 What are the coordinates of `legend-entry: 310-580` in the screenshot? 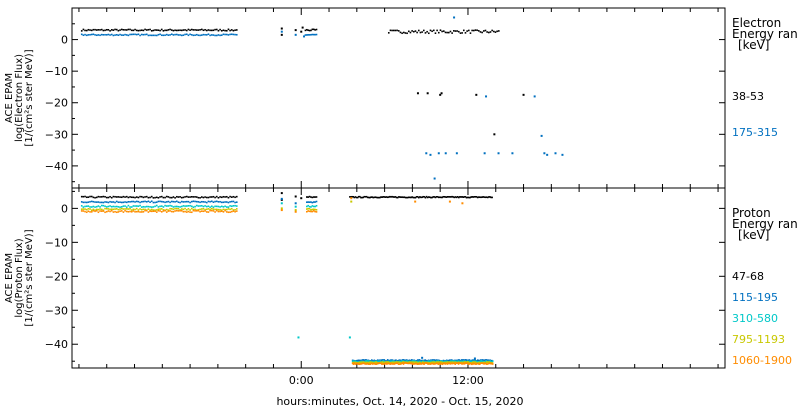 It's located at (755, 318).